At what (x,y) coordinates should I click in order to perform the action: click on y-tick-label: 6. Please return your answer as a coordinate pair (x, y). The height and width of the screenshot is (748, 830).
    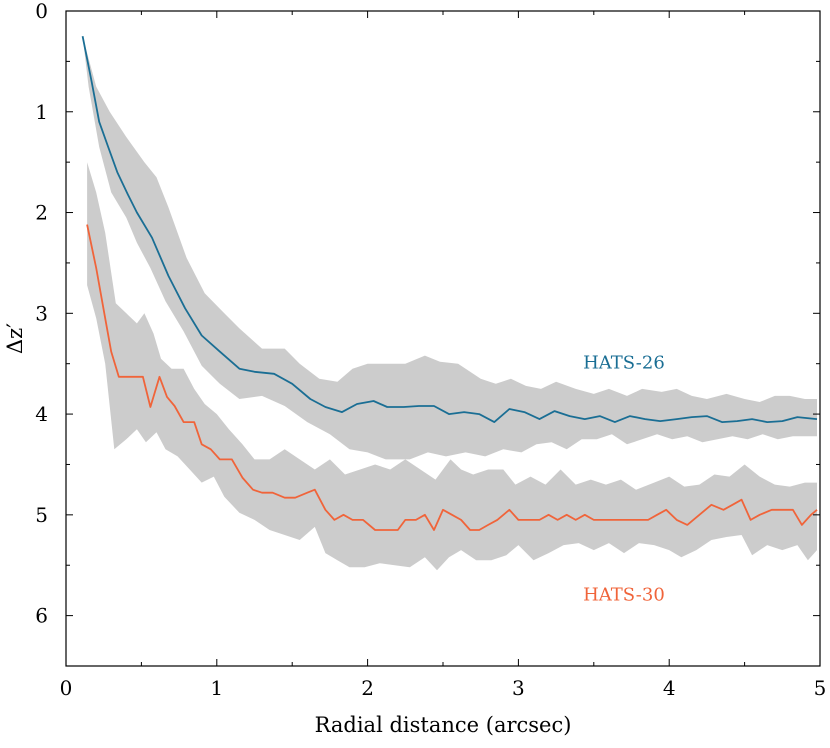
    Looking at the image, I should click on (41, 616).